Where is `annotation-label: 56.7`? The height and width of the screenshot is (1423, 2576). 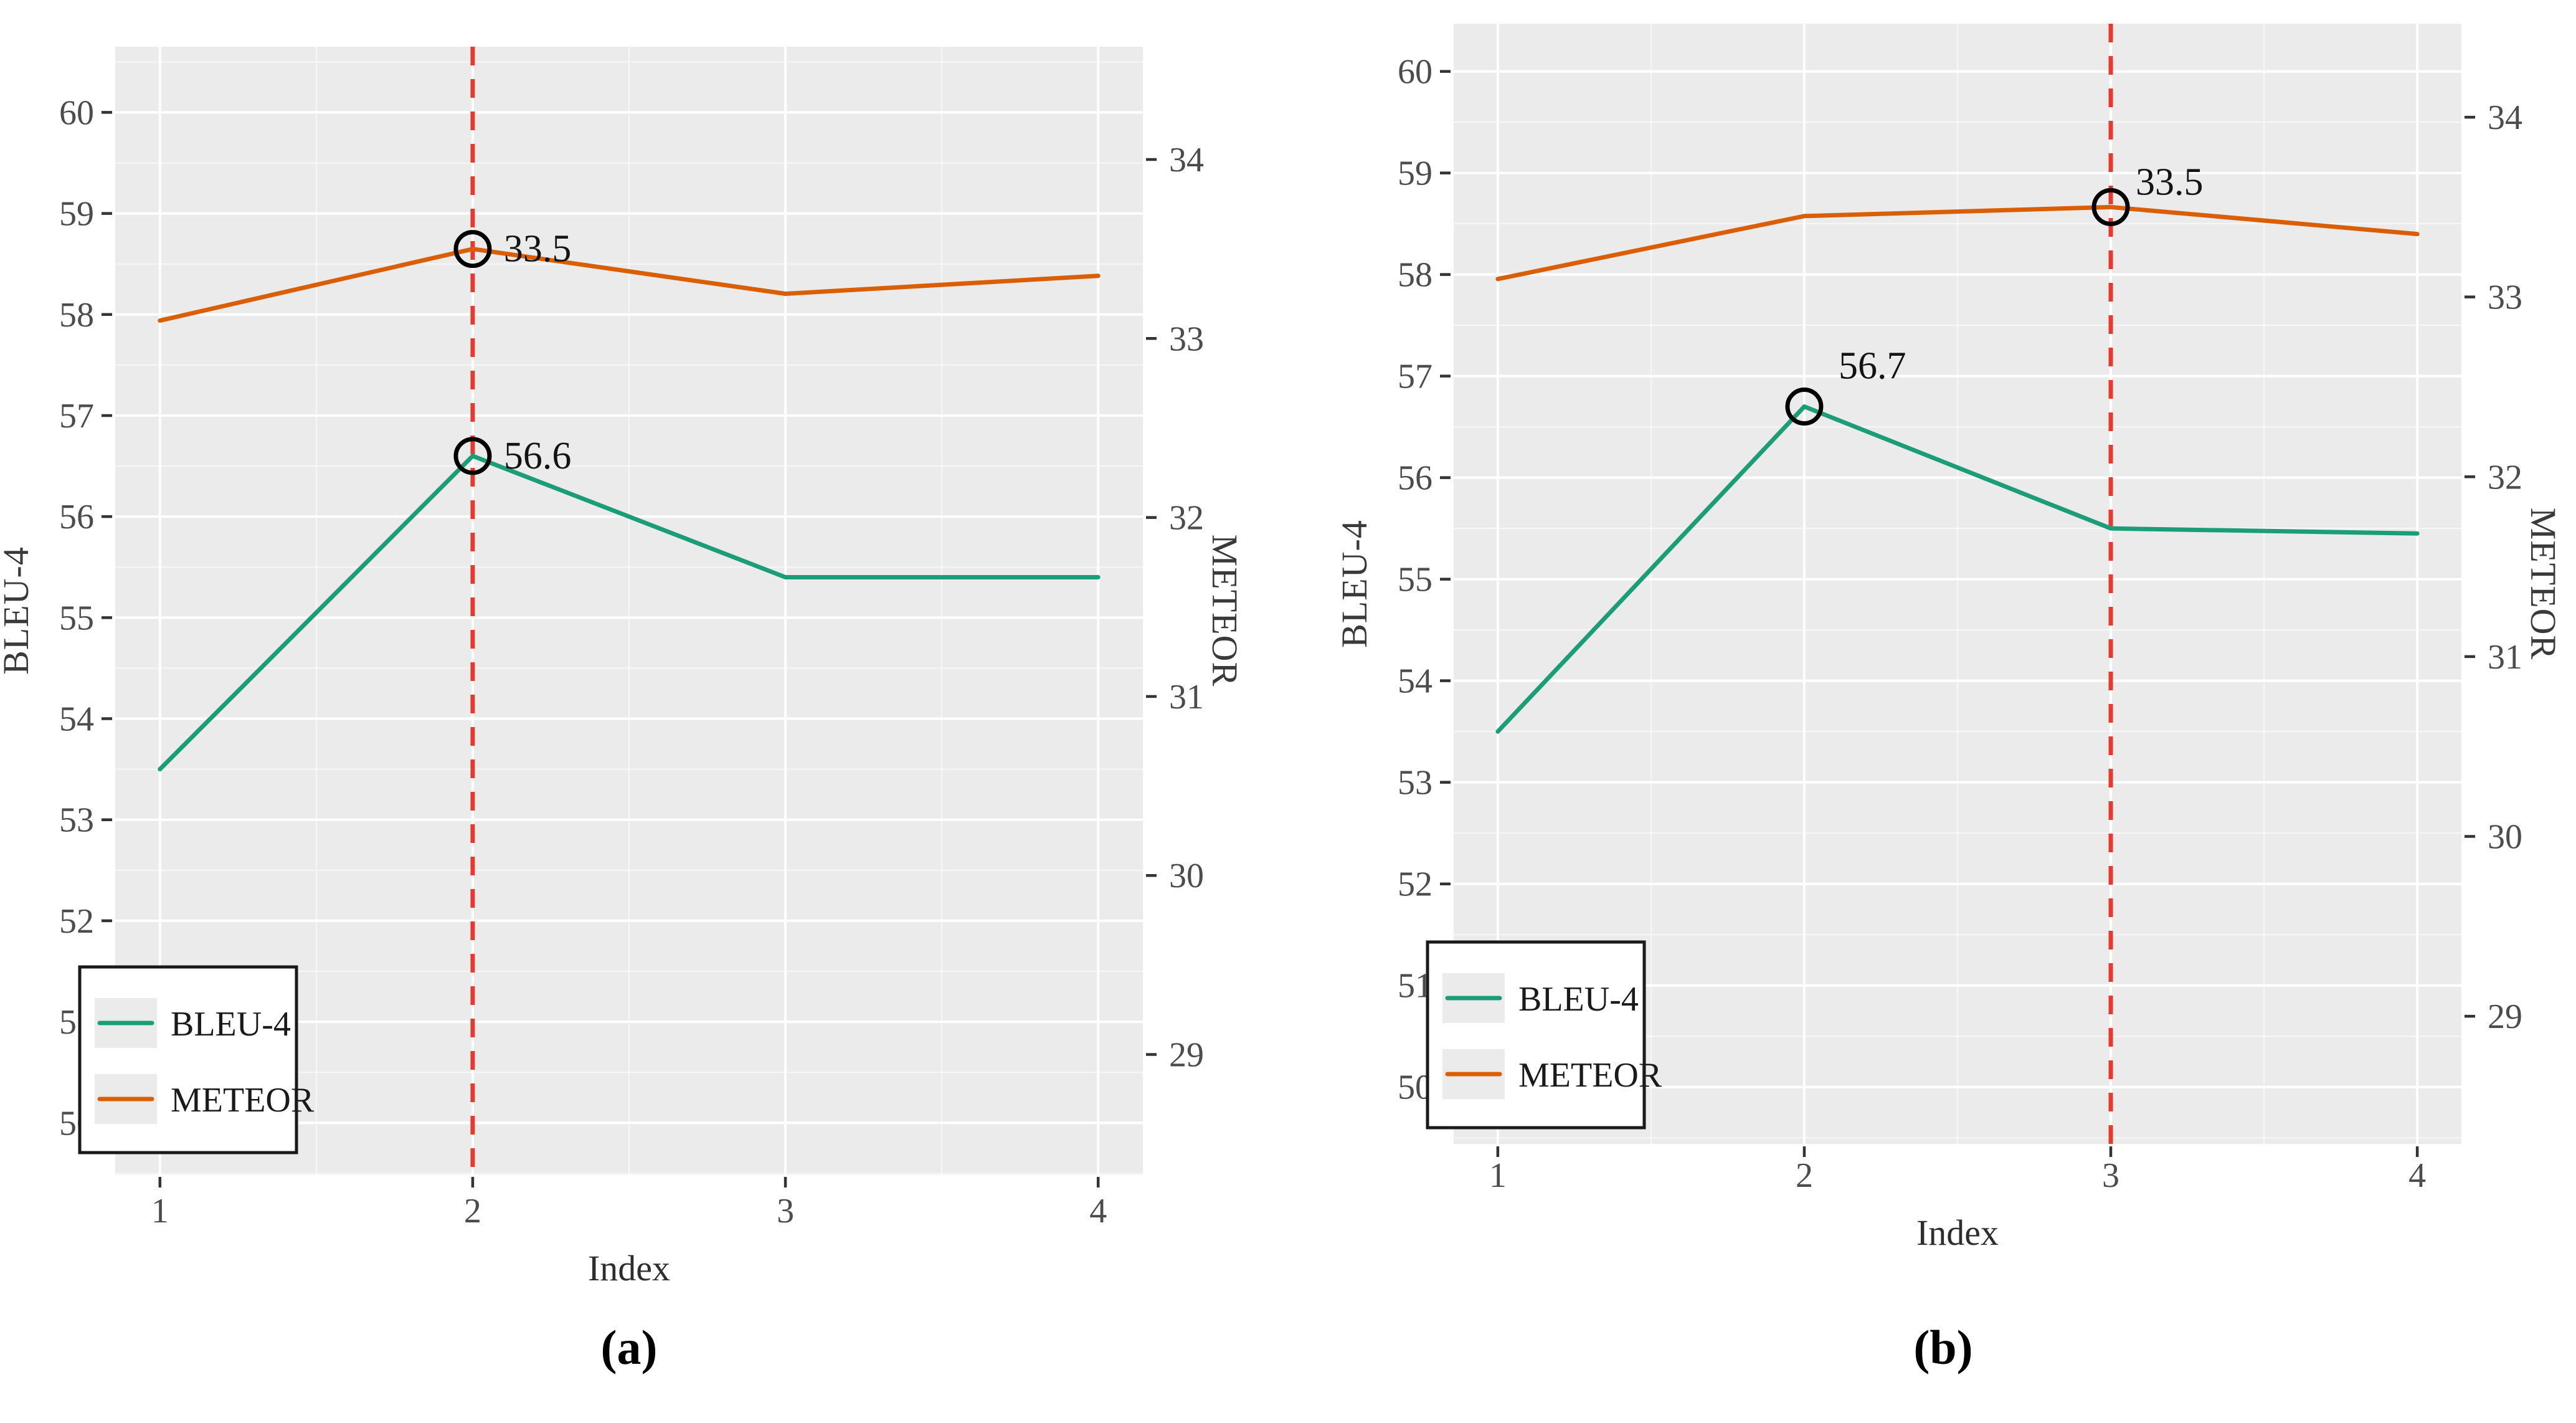 annotation-label: 56.7 is located at coordinates (1873, 366).